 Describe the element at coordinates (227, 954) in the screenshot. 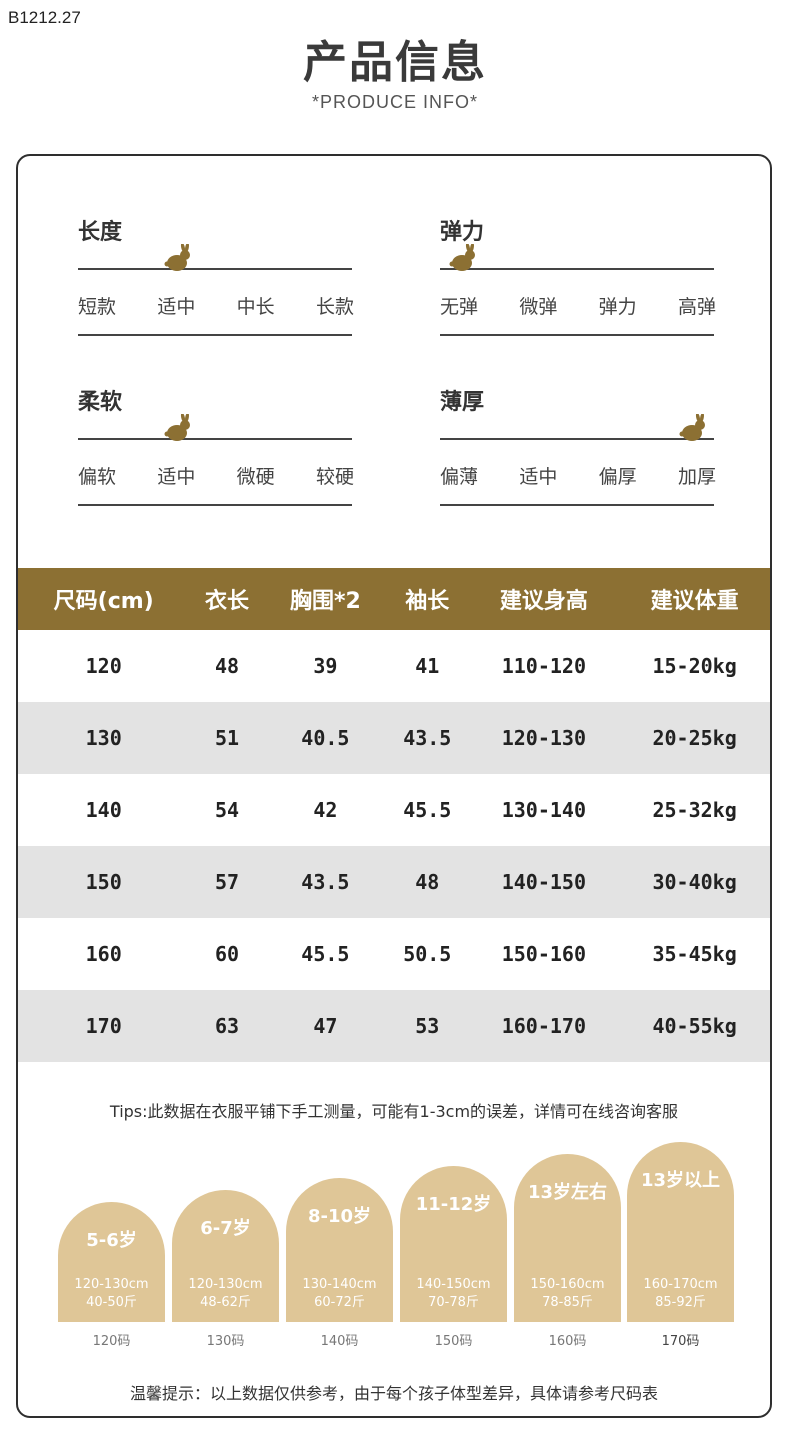

I see `table-cell: 60` at that location.